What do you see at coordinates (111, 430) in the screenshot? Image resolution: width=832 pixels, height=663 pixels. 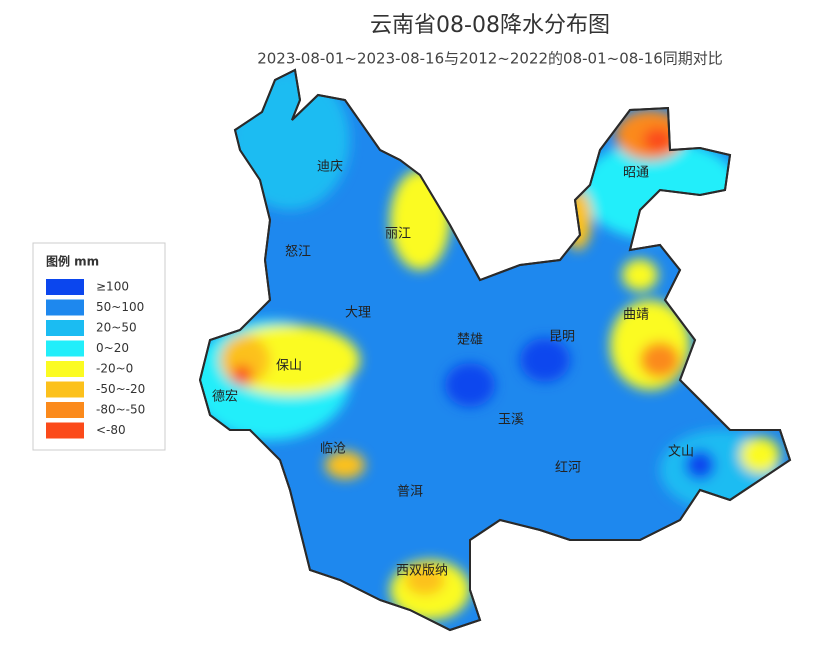 I see `legend-label: <-80` at bounding box center [111, 430].